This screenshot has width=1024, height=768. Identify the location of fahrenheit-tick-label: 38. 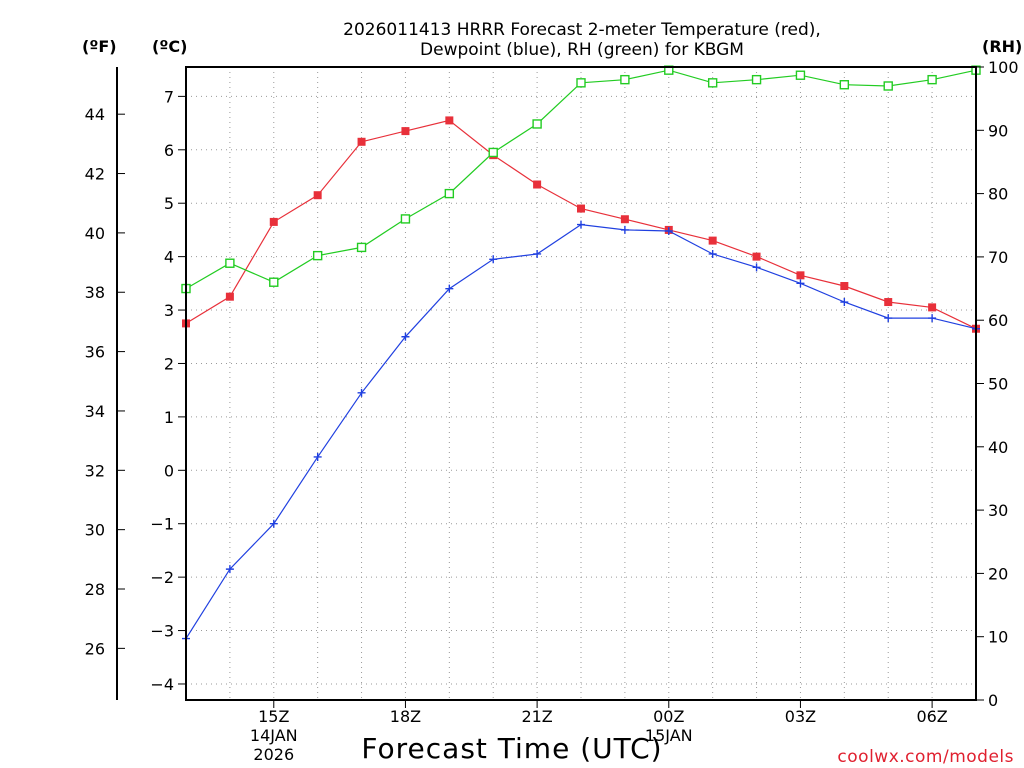
(95, 292).